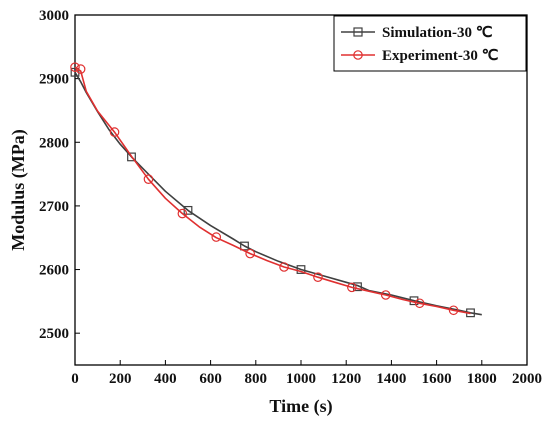 The height and width of the screenshot is (423, 550). I want to click on x-tick-label: 400, so click(165, 379).